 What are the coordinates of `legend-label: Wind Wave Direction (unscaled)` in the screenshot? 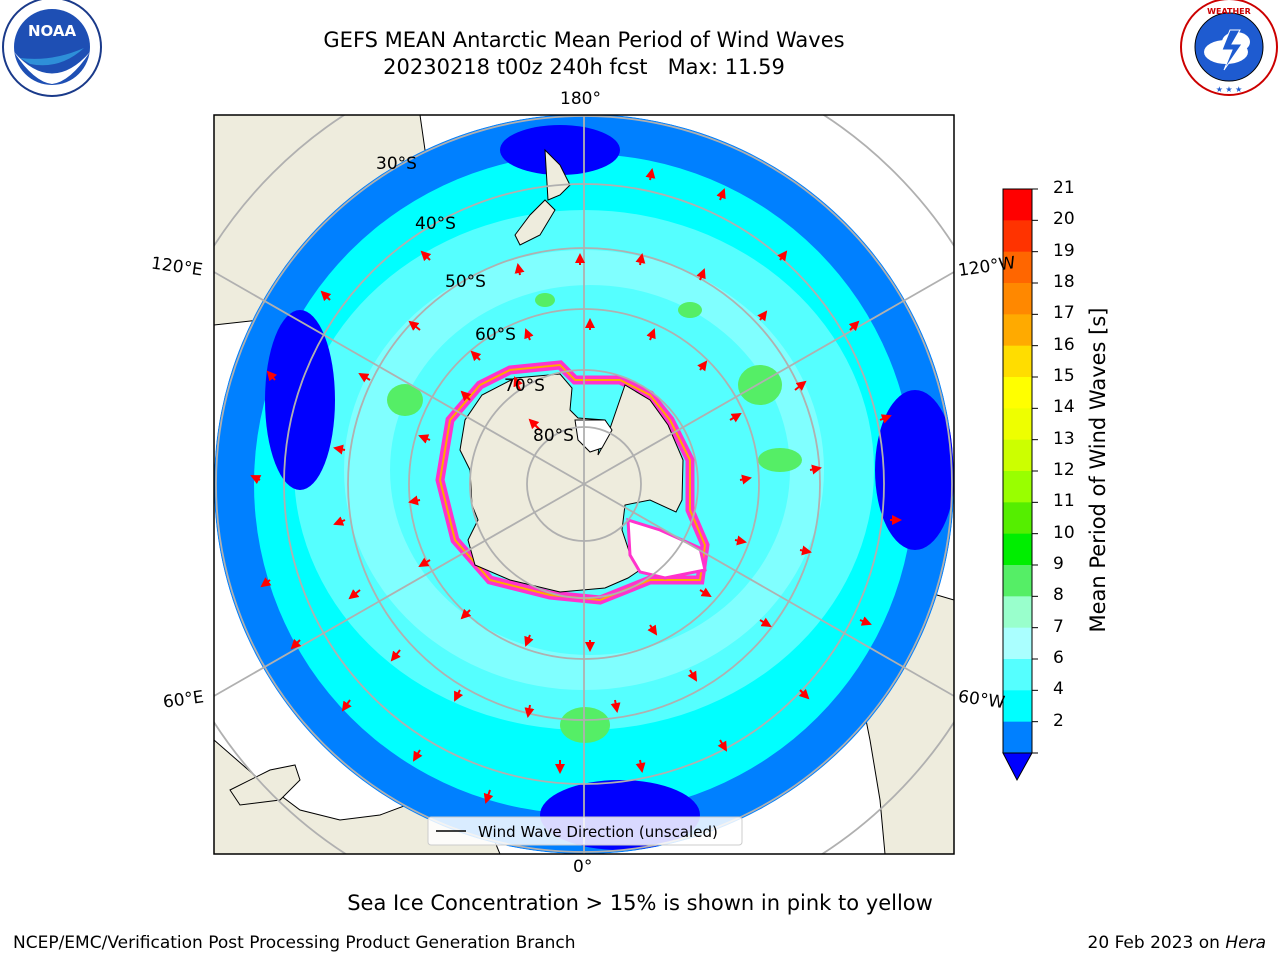 It's located at (598, 832).